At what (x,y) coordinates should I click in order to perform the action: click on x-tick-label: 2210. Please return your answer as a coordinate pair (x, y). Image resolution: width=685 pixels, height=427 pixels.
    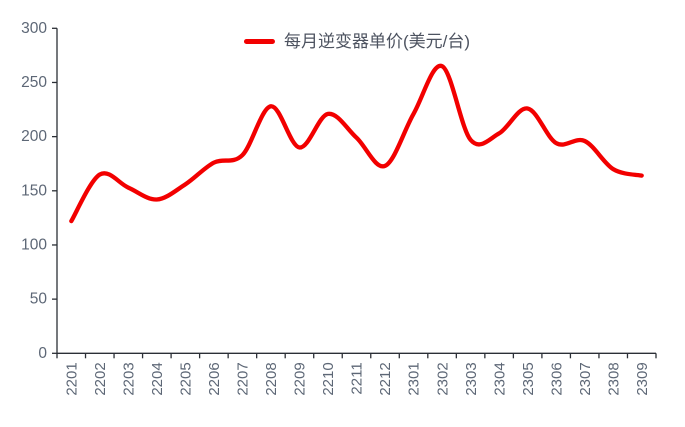
    Looking at the image, I should click on (328, 378).